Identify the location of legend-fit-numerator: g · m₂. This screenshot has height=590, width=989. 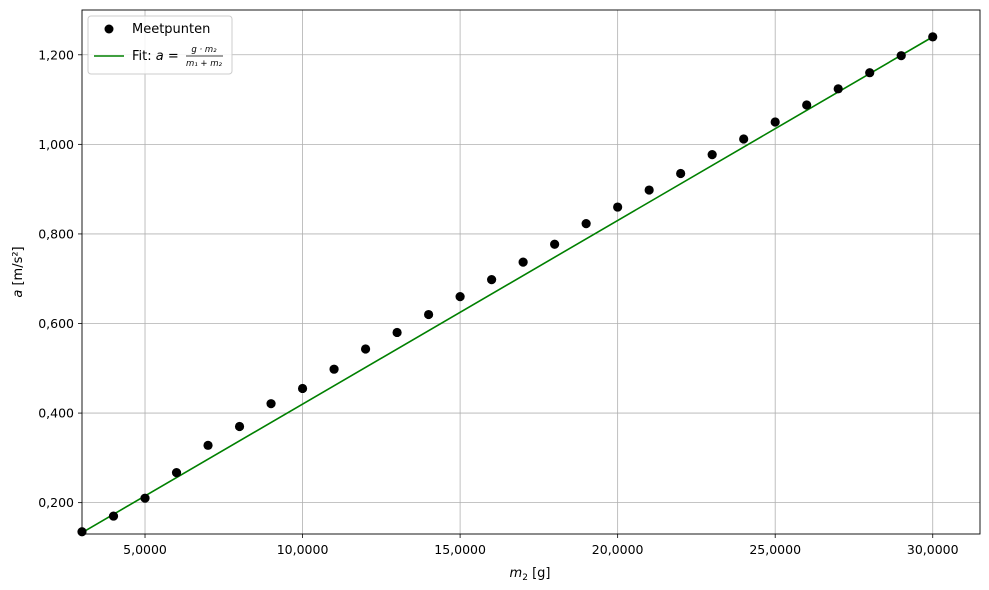
(204, 50).